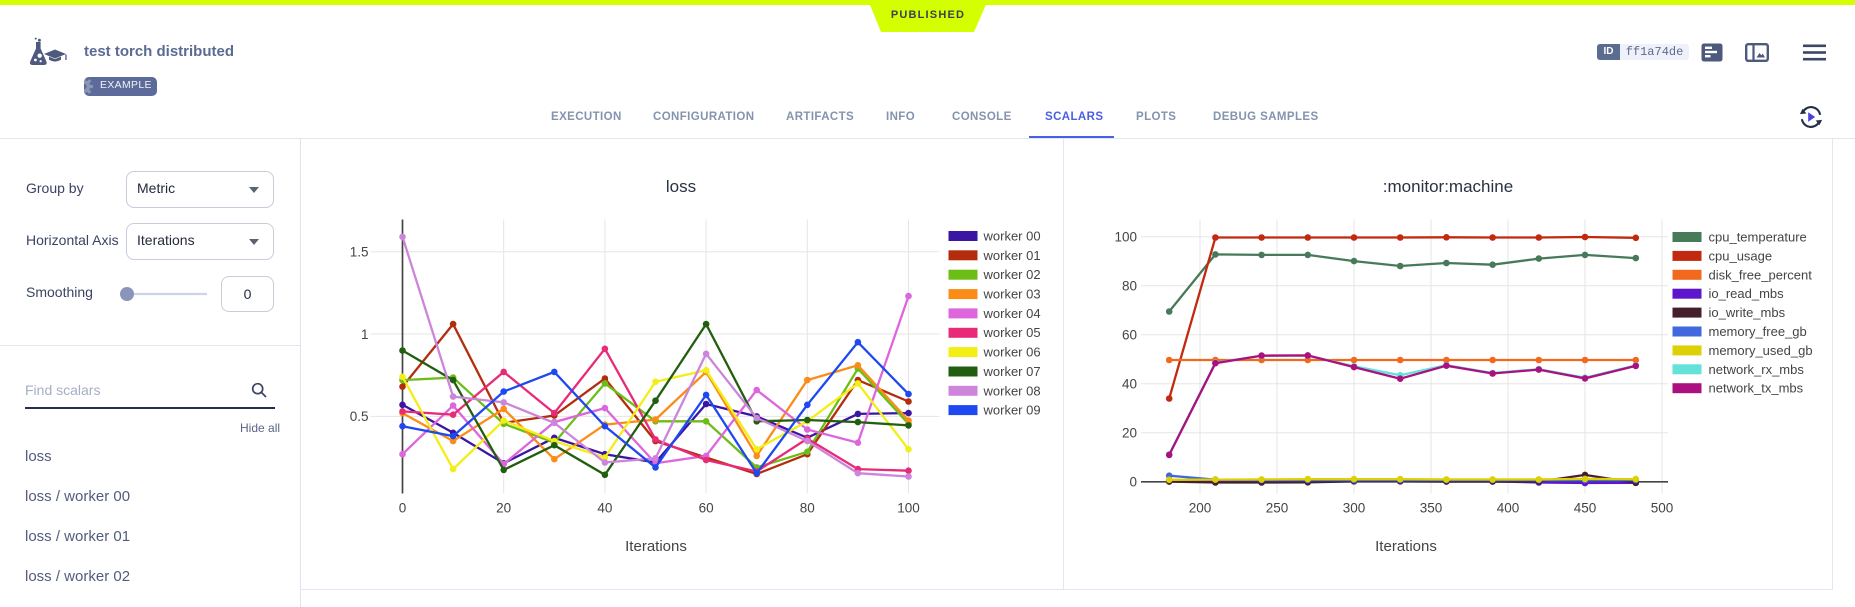 Image resolution: width=1855 pixels, height=607 pixels. What do you see at coordinates (1757, 369) in the screenshot?
I see `svg-text: network_rx_mbs` at bounding box center [1757, 369].